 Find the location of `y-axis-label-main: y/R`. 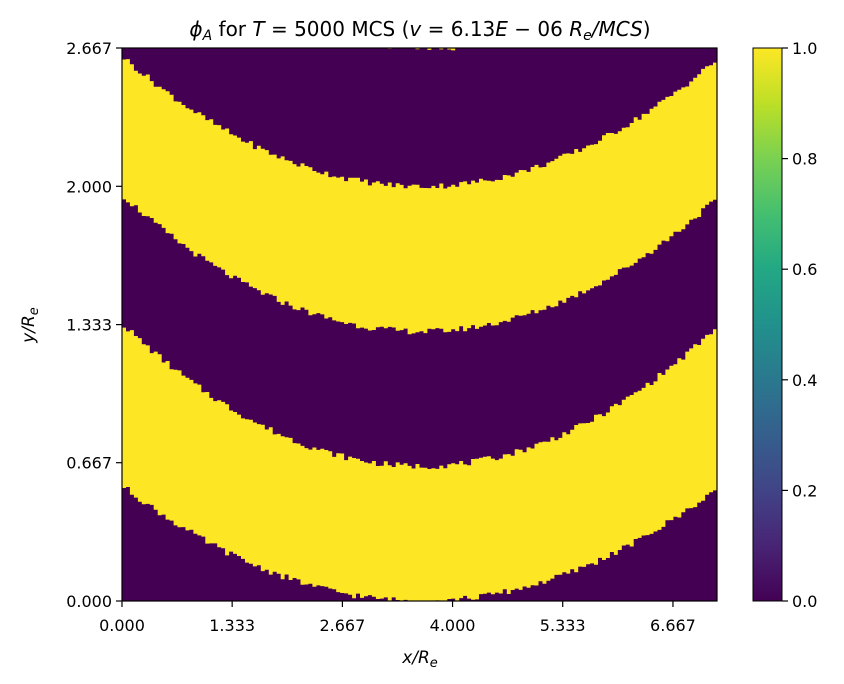

y-axis-label-main: y/R is located at coordinates (29, 329).